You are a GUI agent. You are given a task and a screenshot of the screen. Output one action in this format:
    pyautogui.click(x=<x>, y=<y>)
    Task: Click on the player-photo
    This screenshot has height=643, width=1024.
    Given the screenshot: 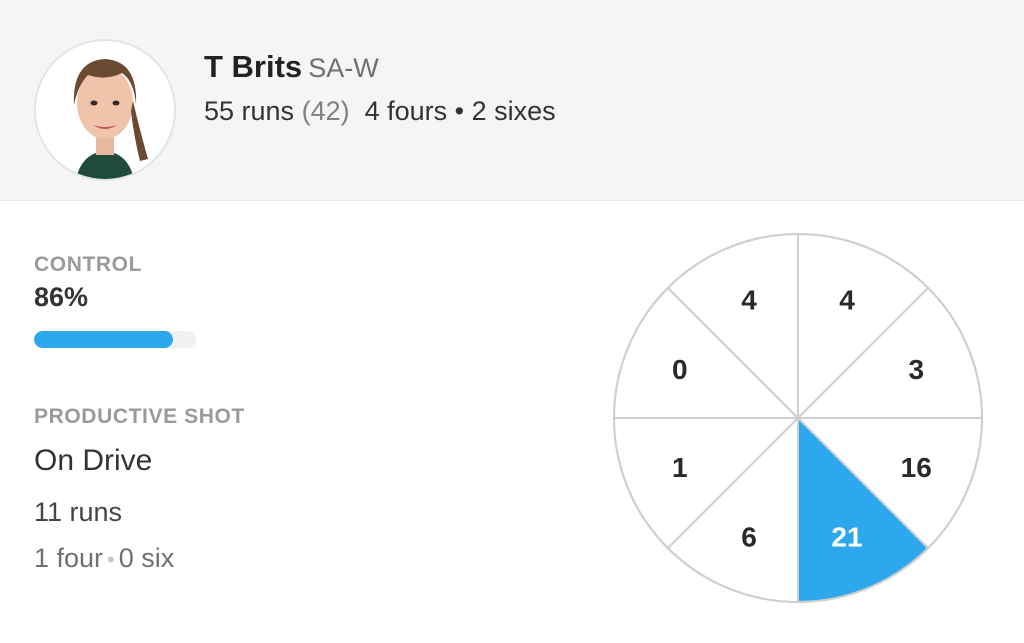 What is the action you would take?
    pyautogui.click(x=105, y=110)
    